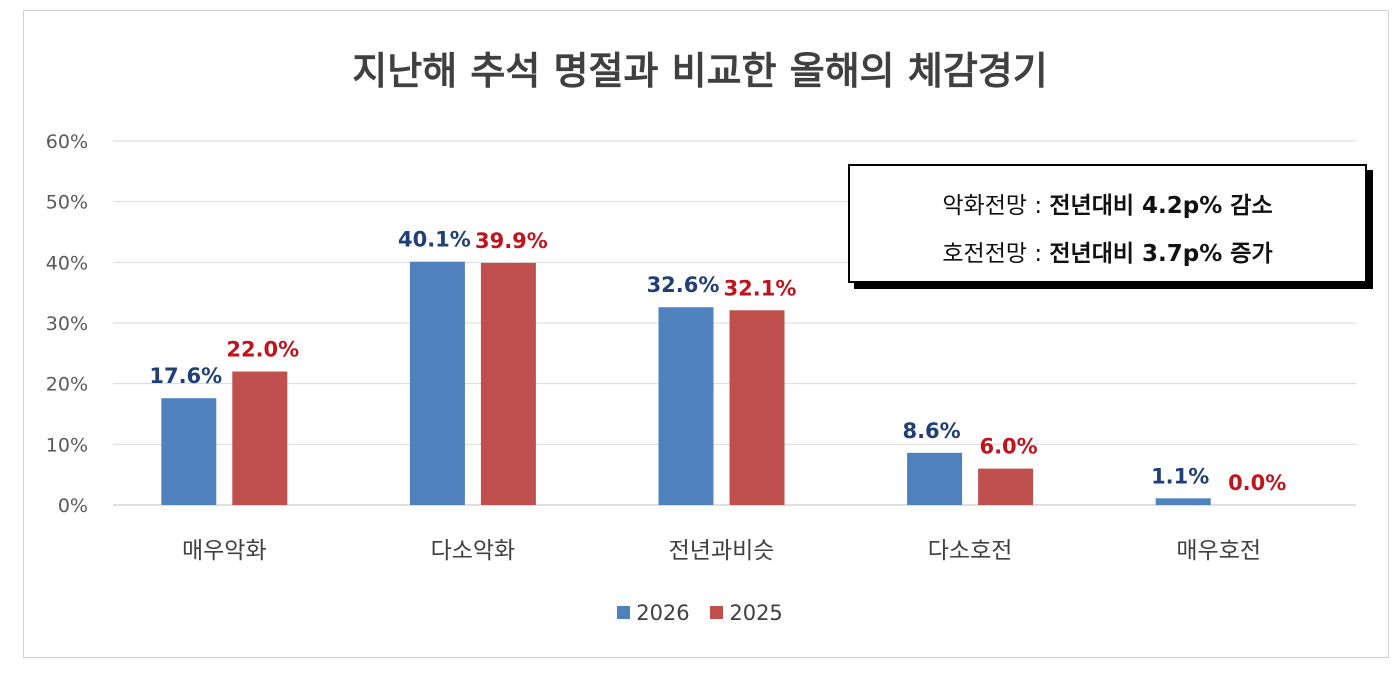  What do you see at coordinates (931, 431) in the screenshot?
I see `data-label-2026: 8.6%` at bounding box center [931, 431].